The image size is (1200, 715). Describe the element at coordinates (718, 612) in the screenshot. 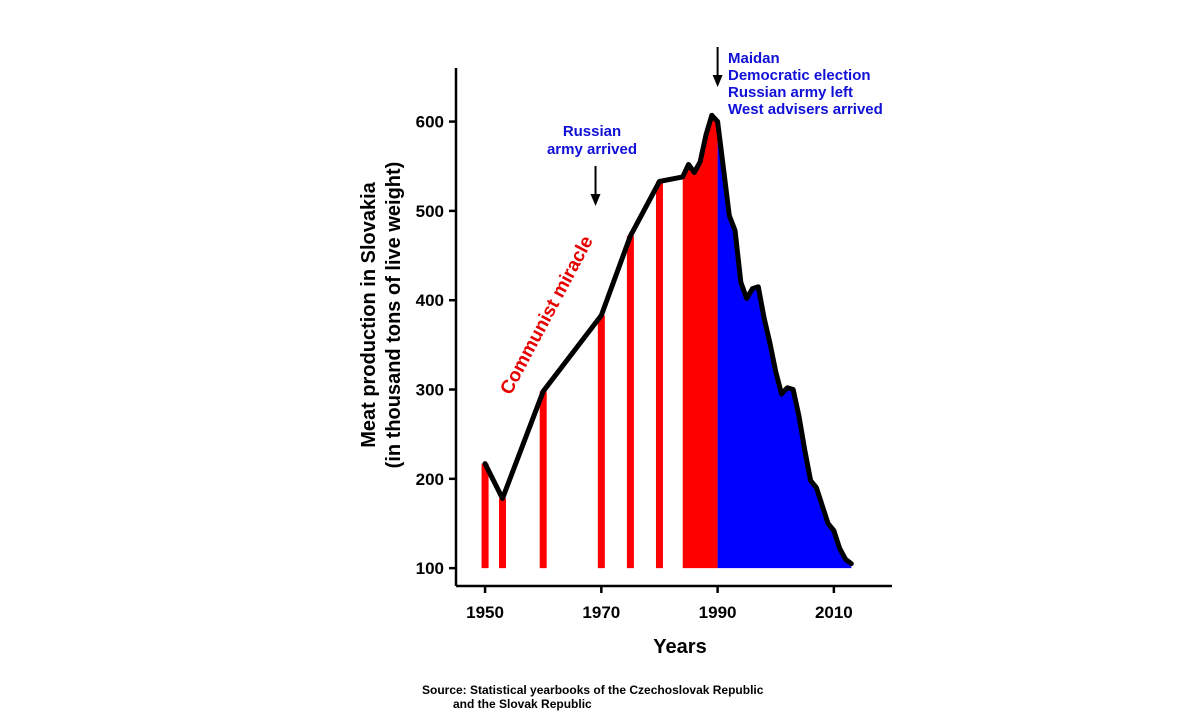

I see `x-tick-label-1990: 1990` at that location.